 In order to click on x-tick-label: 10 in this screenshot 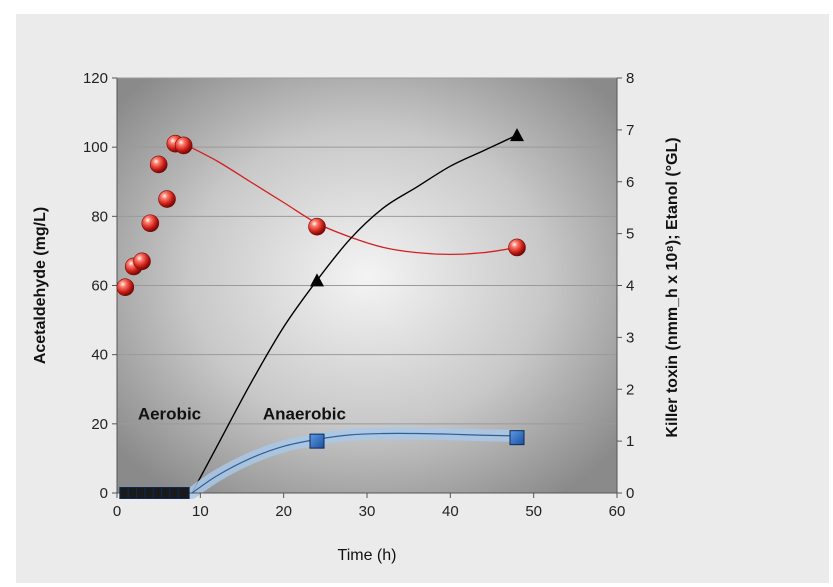, I will do `click(200, 511)`.